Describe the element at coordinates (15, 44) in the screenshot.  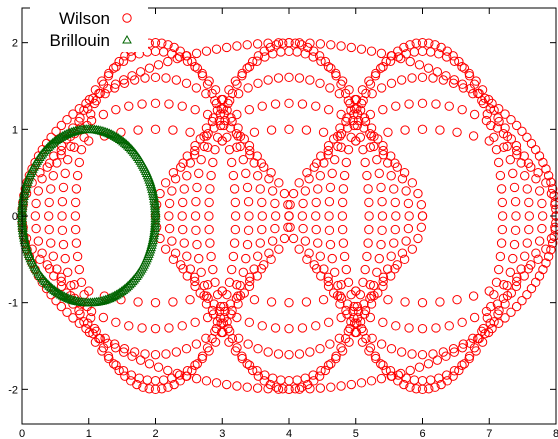
I see `y-tick-label: 2` at that location.